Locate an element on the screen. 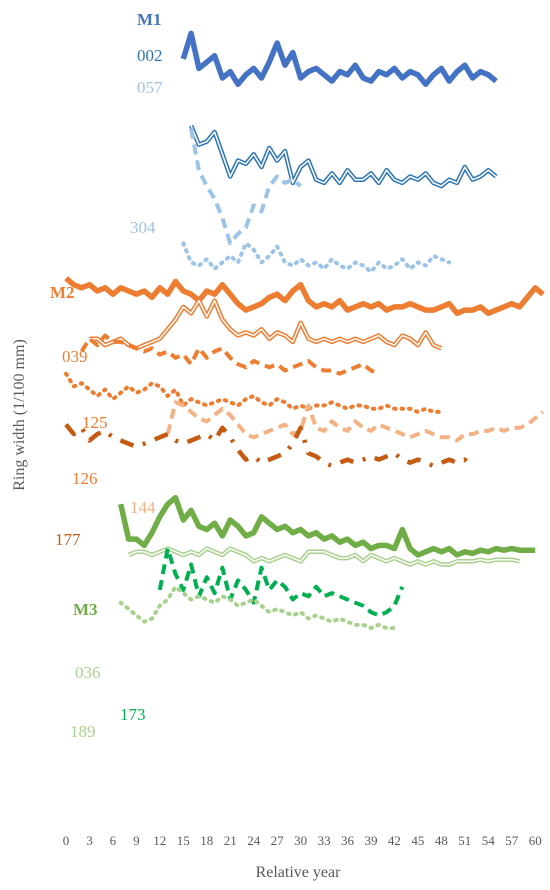  x-tick-label: 33 is located at coordinates (324, 840).